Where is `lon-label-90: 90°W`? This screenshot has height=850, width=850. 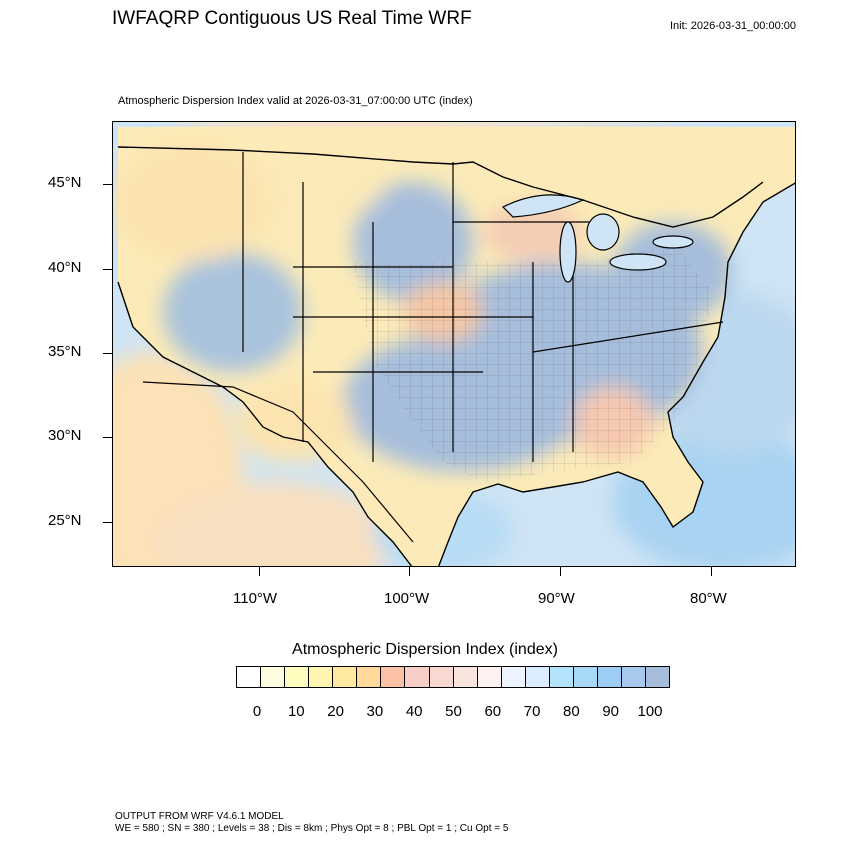 lon-label-90: 90°W is located at coordinates (556, 598).